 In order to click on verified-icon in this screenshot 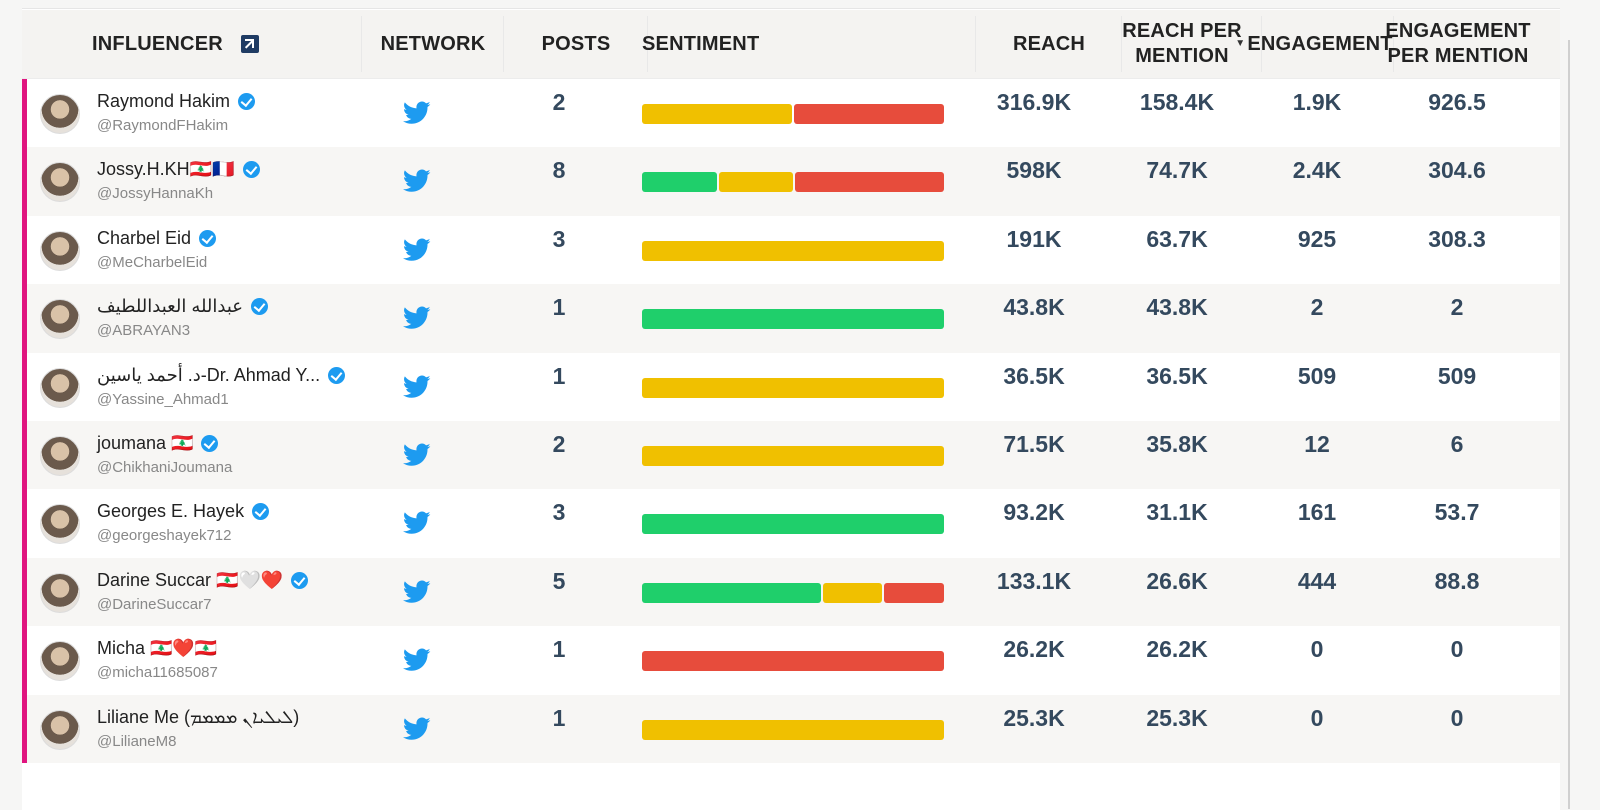, I will do `click(261, 512)`.